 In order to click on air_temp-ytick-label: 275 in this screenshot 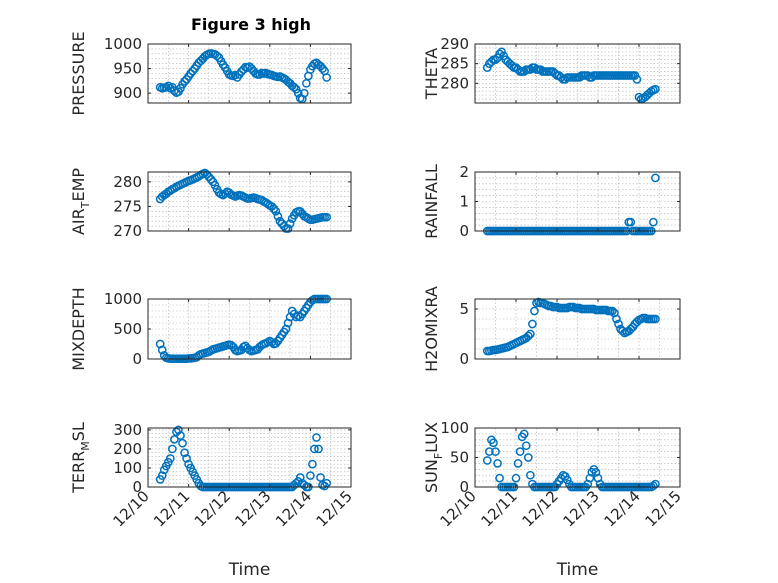, I will do `click(127, 206)`.